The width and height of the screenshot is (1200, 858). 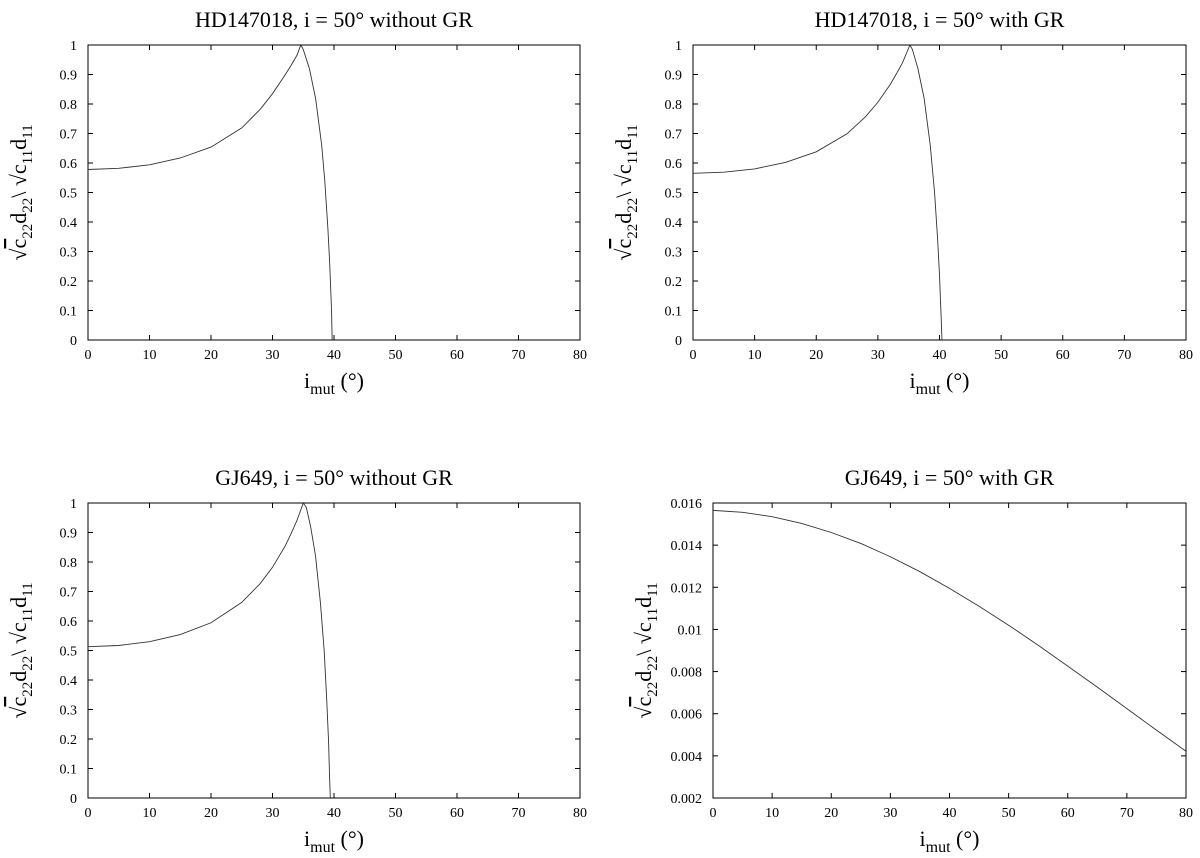 What do you see at coordinates (687, 715) in the screenshot?
I see `y-tick-label: 0.006` at bounding box center [687, 715].